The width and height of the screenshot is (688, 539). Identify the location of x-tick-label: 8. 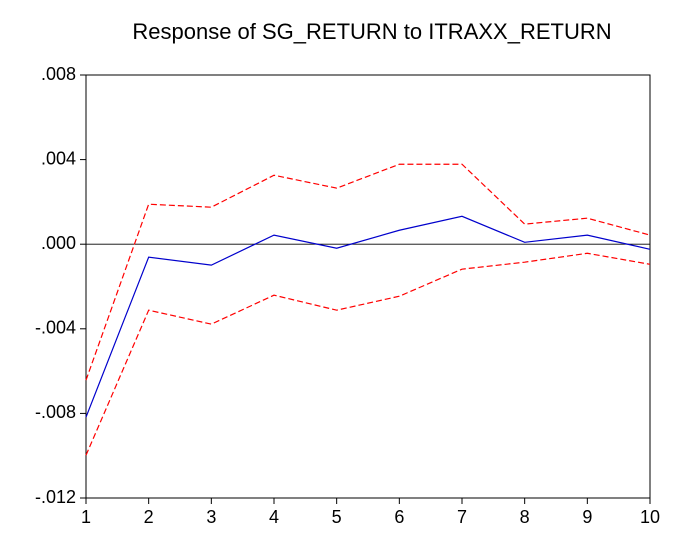
(525, 517).